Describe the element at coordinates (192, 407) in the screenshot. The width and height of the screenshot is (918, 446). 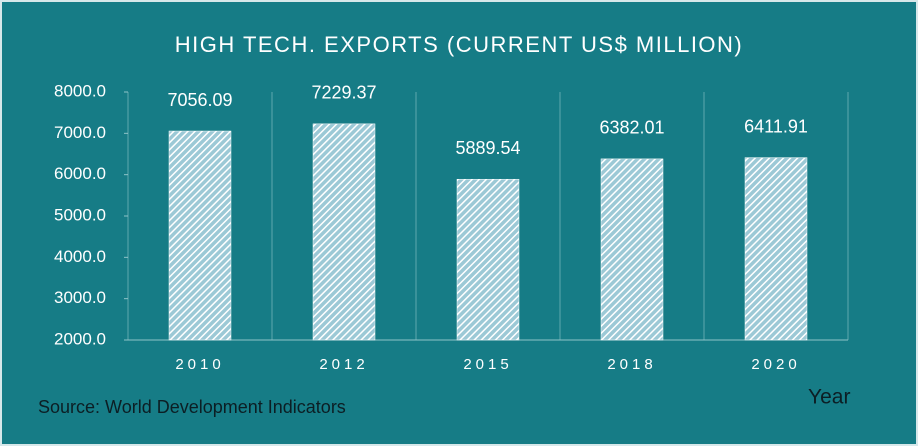
I see `source-note: Source: World Development Indicators` at that location.